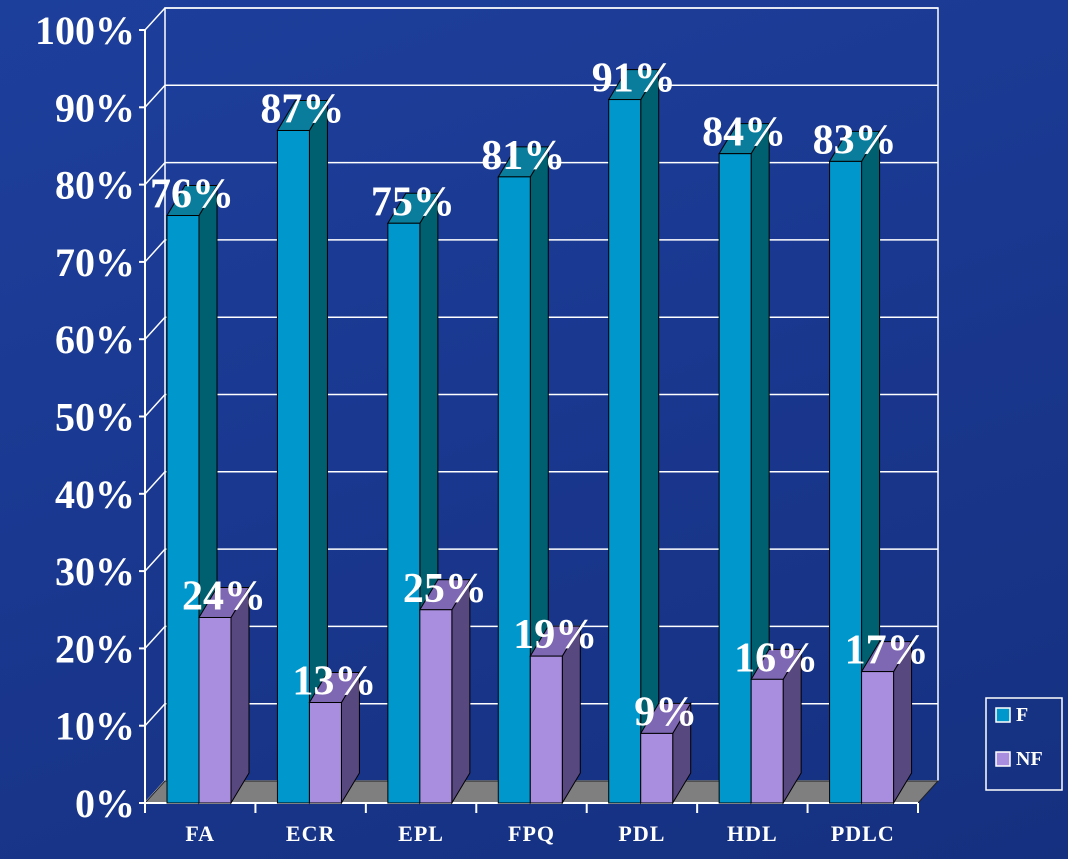 This screenshot has height=859, width=1068. I want to click on legend-label-F: F, so click(1022, 715).